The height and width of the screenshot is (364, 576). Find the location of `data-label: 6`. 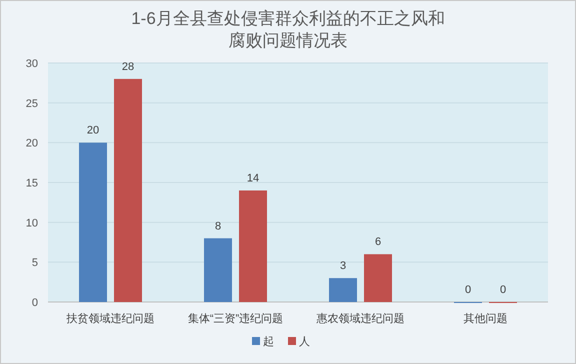

data-label: 6 is located at coordinates (378, 242).